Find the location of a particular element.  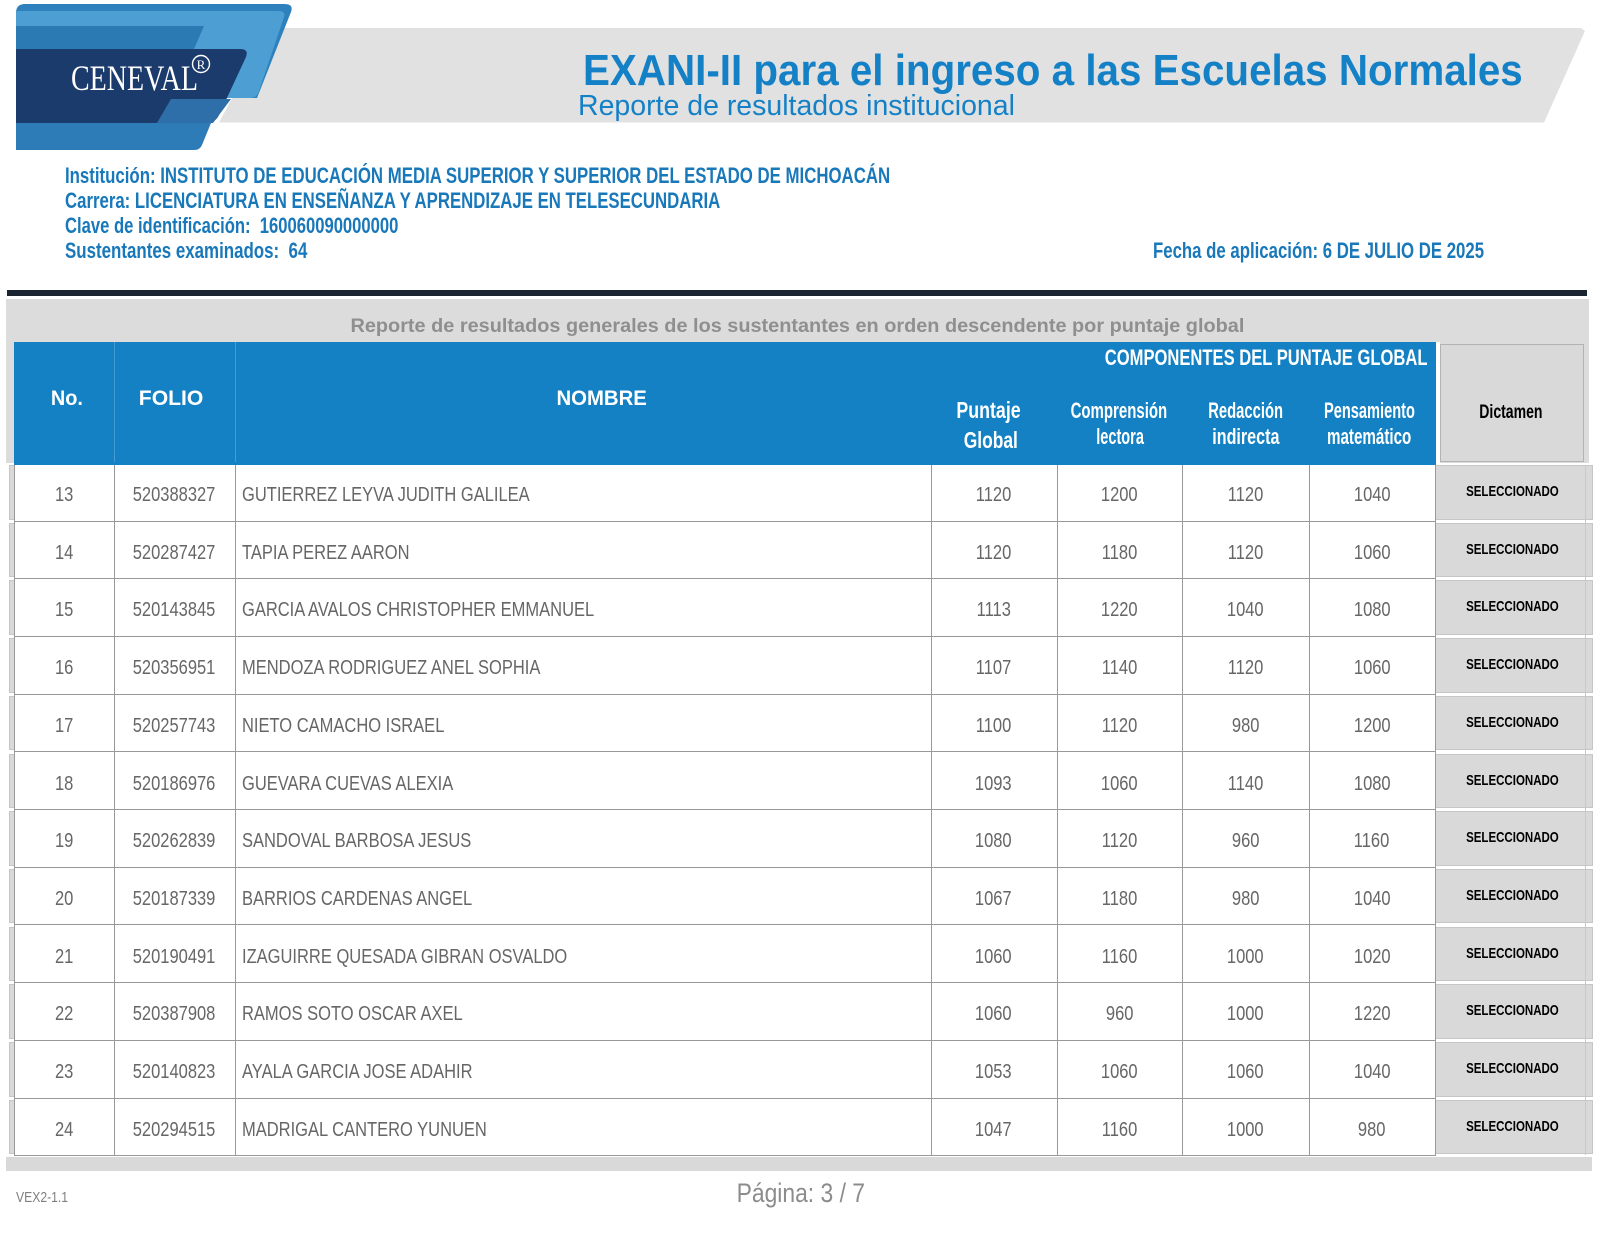

svg-text: R is located at coordinates (201, 64).